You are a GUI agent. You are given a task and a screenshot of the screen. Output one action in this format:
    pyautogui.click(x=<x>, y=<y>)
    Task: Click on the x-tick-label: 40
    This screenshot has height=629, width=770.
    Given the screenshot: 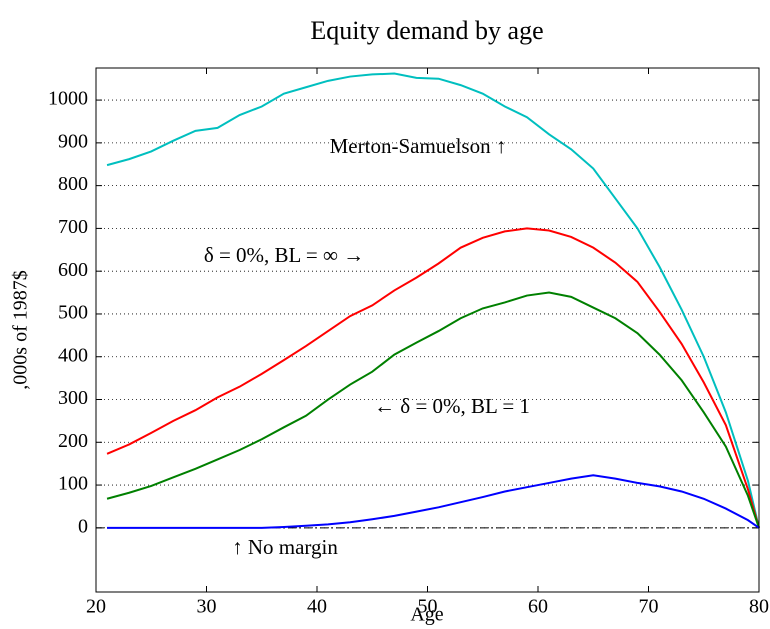 What is the action you would take?
    pyautogui.click(x=317, y=607)
    